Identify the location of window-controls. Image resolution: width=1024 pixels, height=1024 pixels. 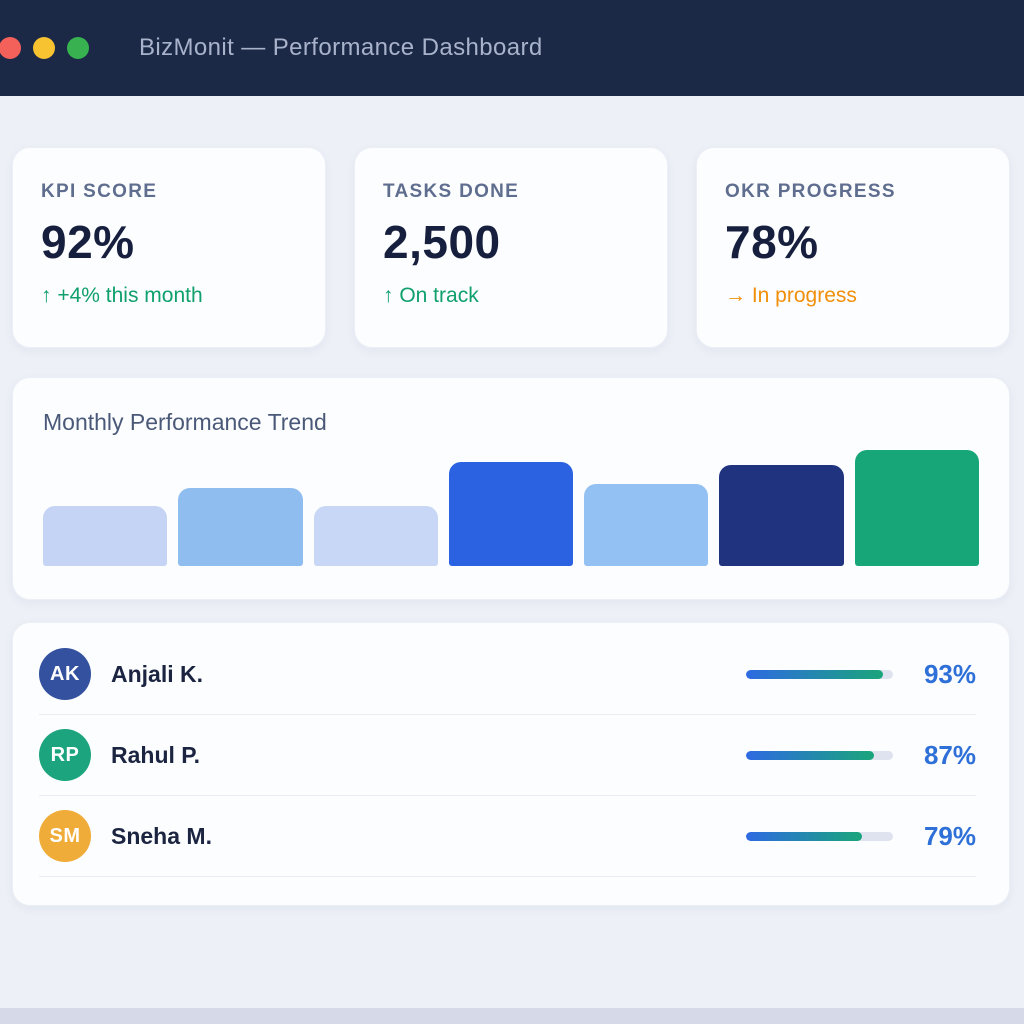
(50, 48).